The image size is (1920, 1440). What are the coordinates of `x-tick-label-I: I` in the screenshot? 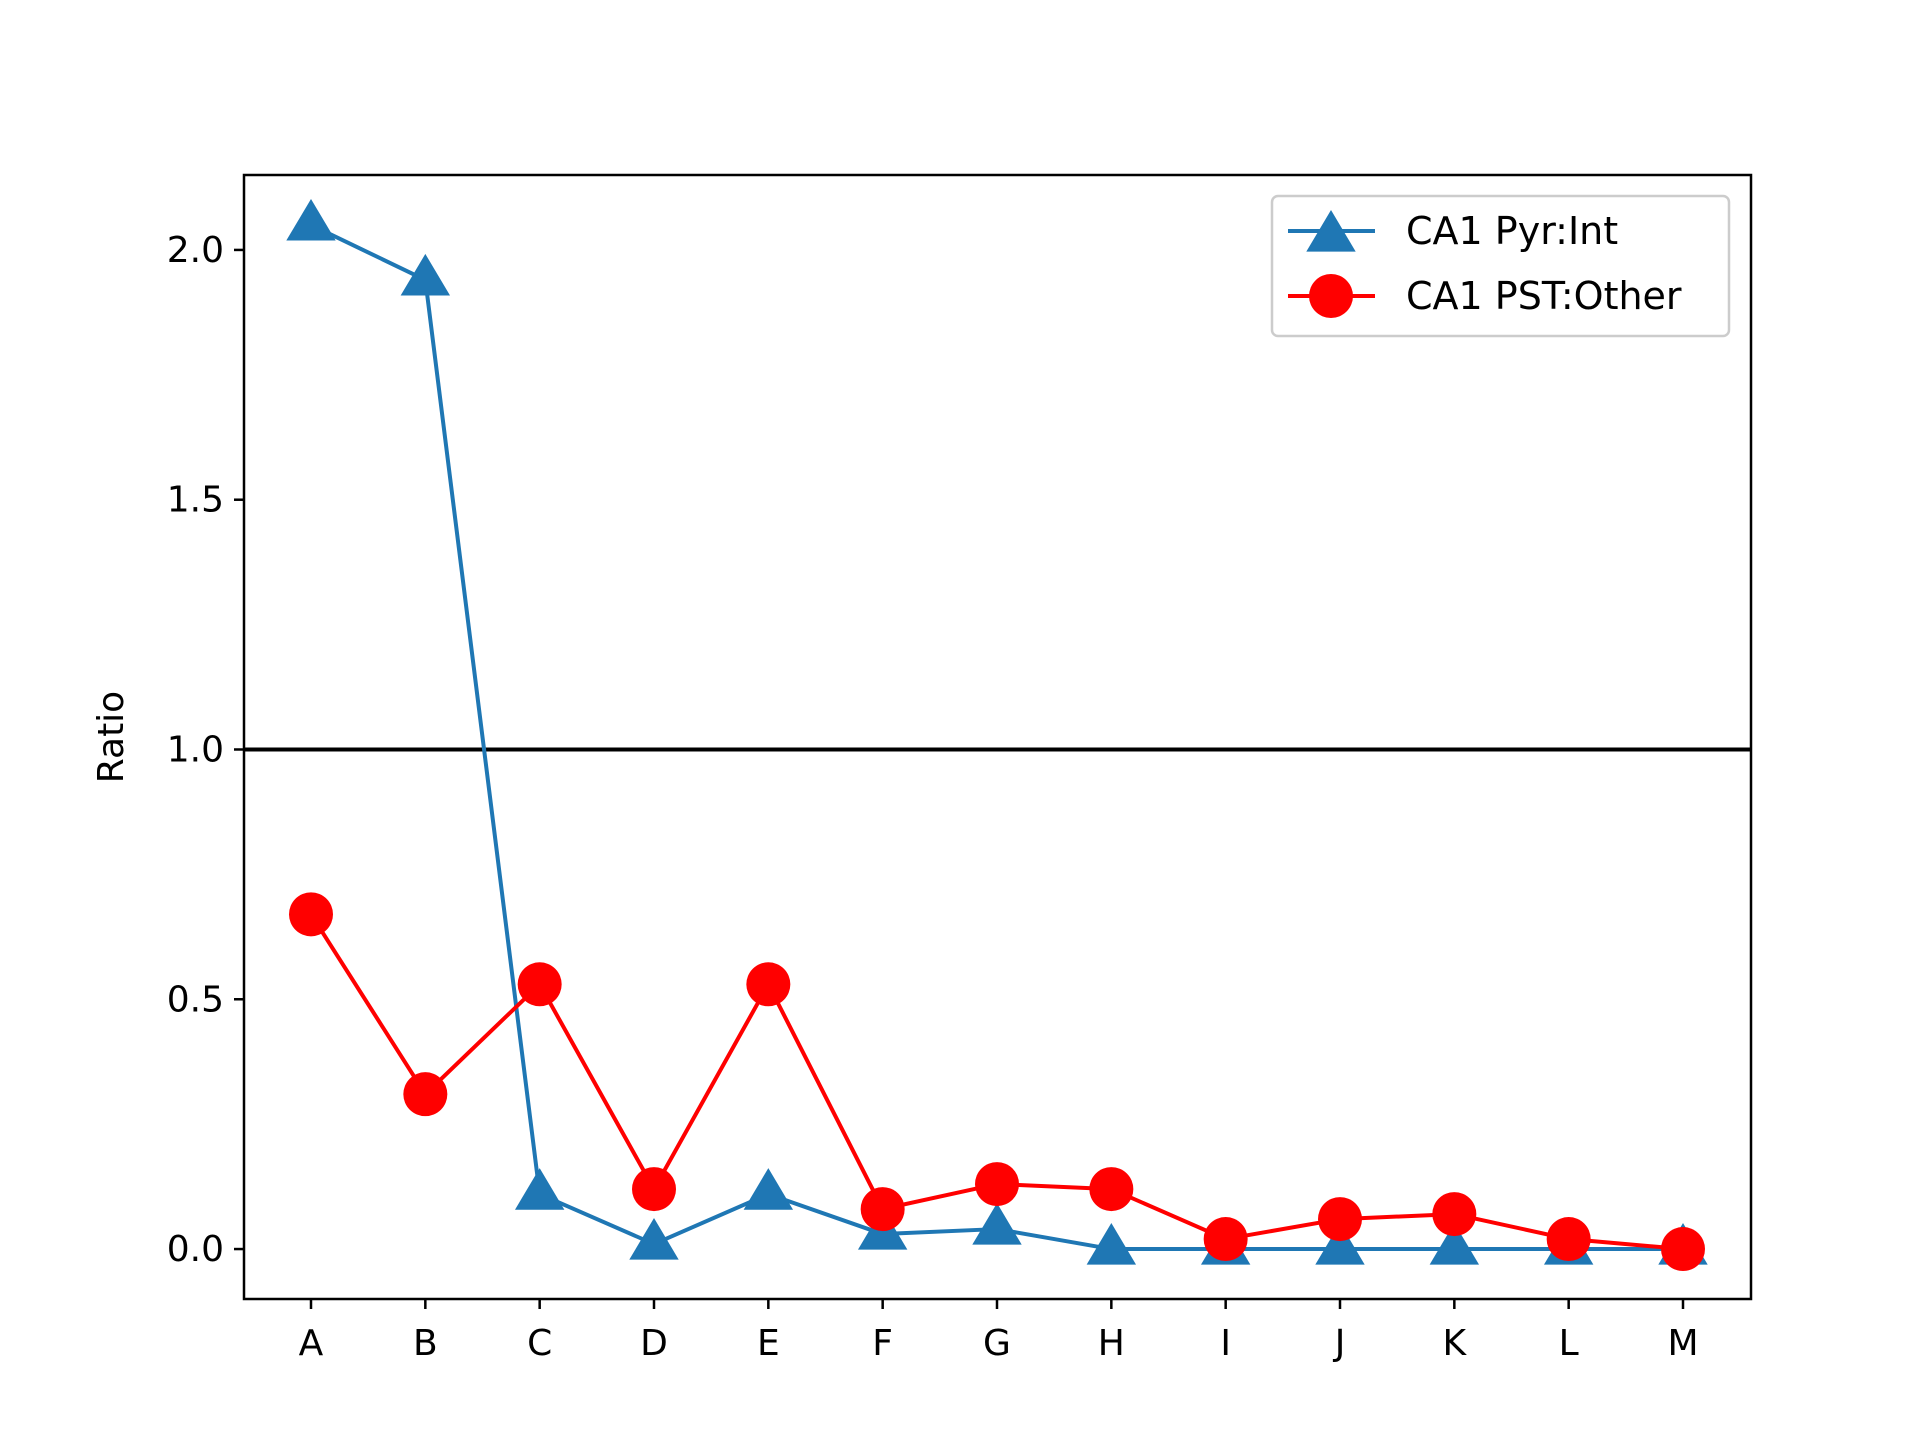 It's located at (1225, 1343).